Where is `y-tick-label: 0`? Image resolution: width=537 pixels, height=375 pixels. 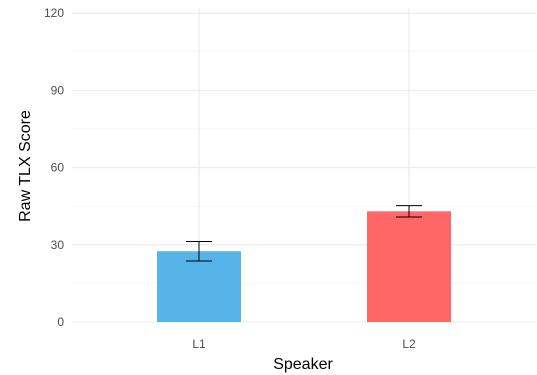 y-tick-label: 0 is located at coordinates (60, 322).